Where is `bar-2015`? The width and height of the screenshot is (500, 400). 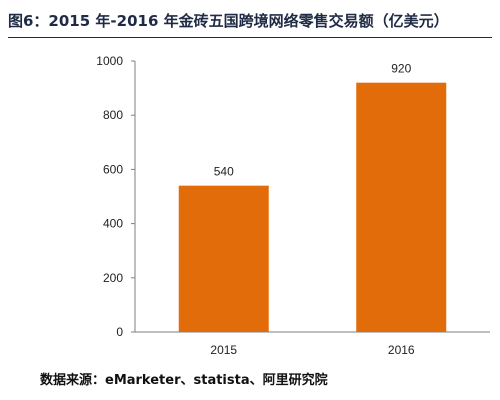
bar-2015 is located at coordinates (223, 258).